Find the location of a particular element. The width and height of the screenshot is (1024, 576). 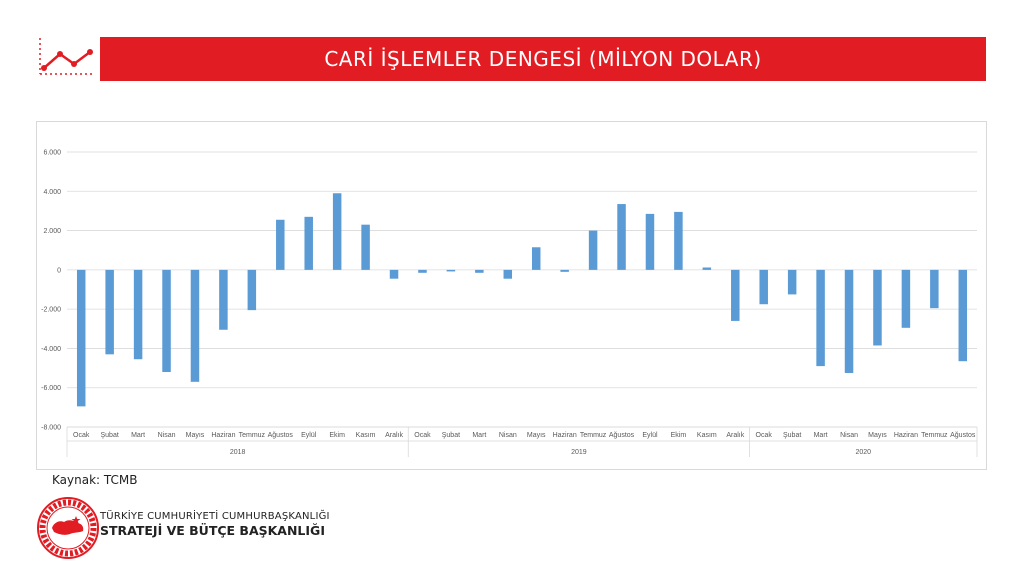

org-name-line2: STRATEJİ VE BÜTÇE BAŞKANLIĞI is located at coordinates (212, 530).